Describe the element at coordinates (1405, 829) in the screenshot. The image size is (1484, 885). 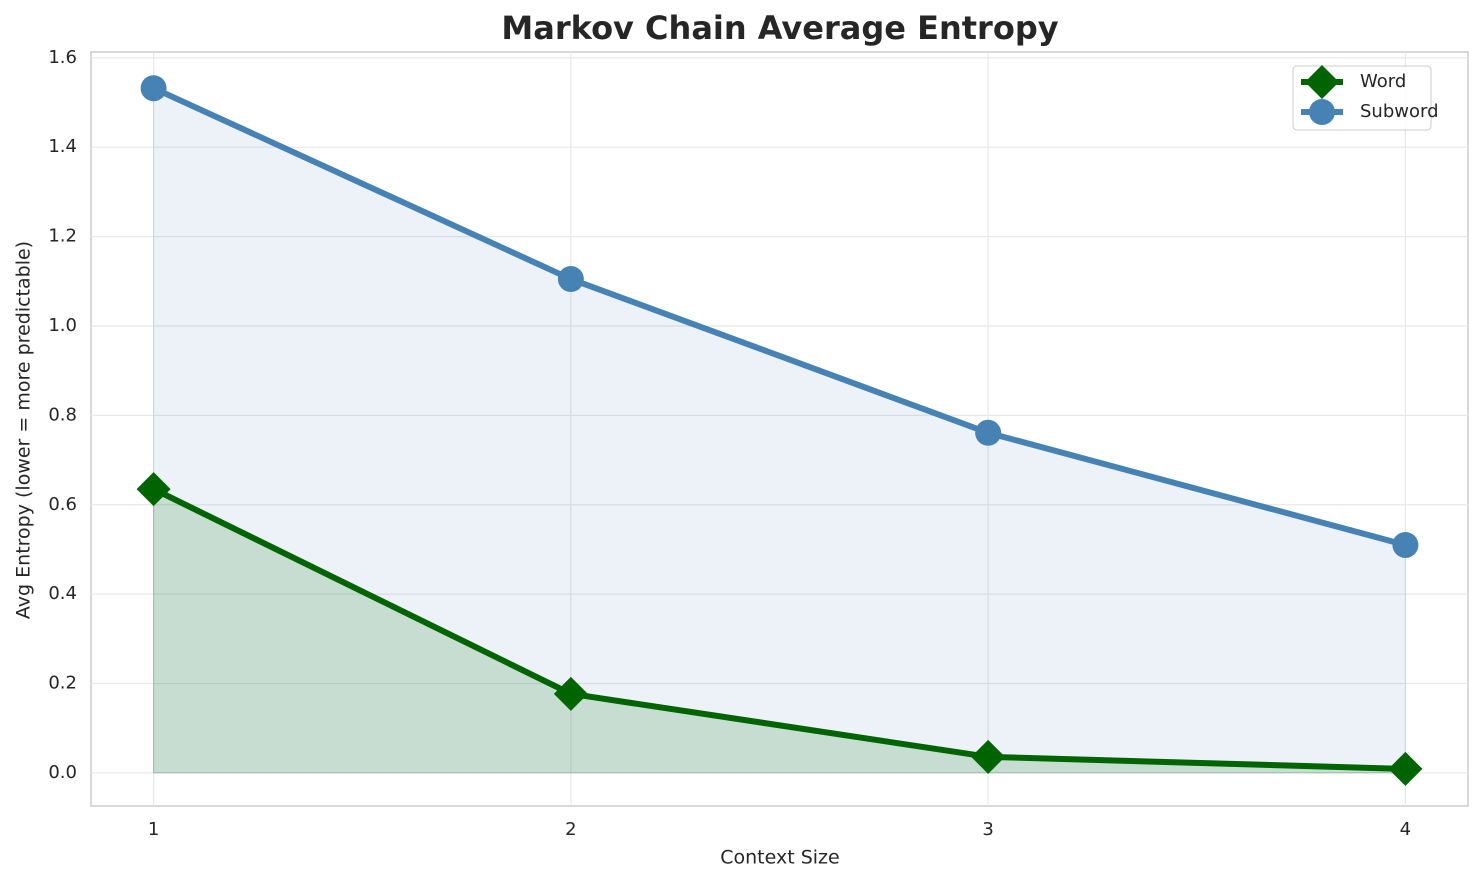
I see `x-tick-label: 4` at that location.